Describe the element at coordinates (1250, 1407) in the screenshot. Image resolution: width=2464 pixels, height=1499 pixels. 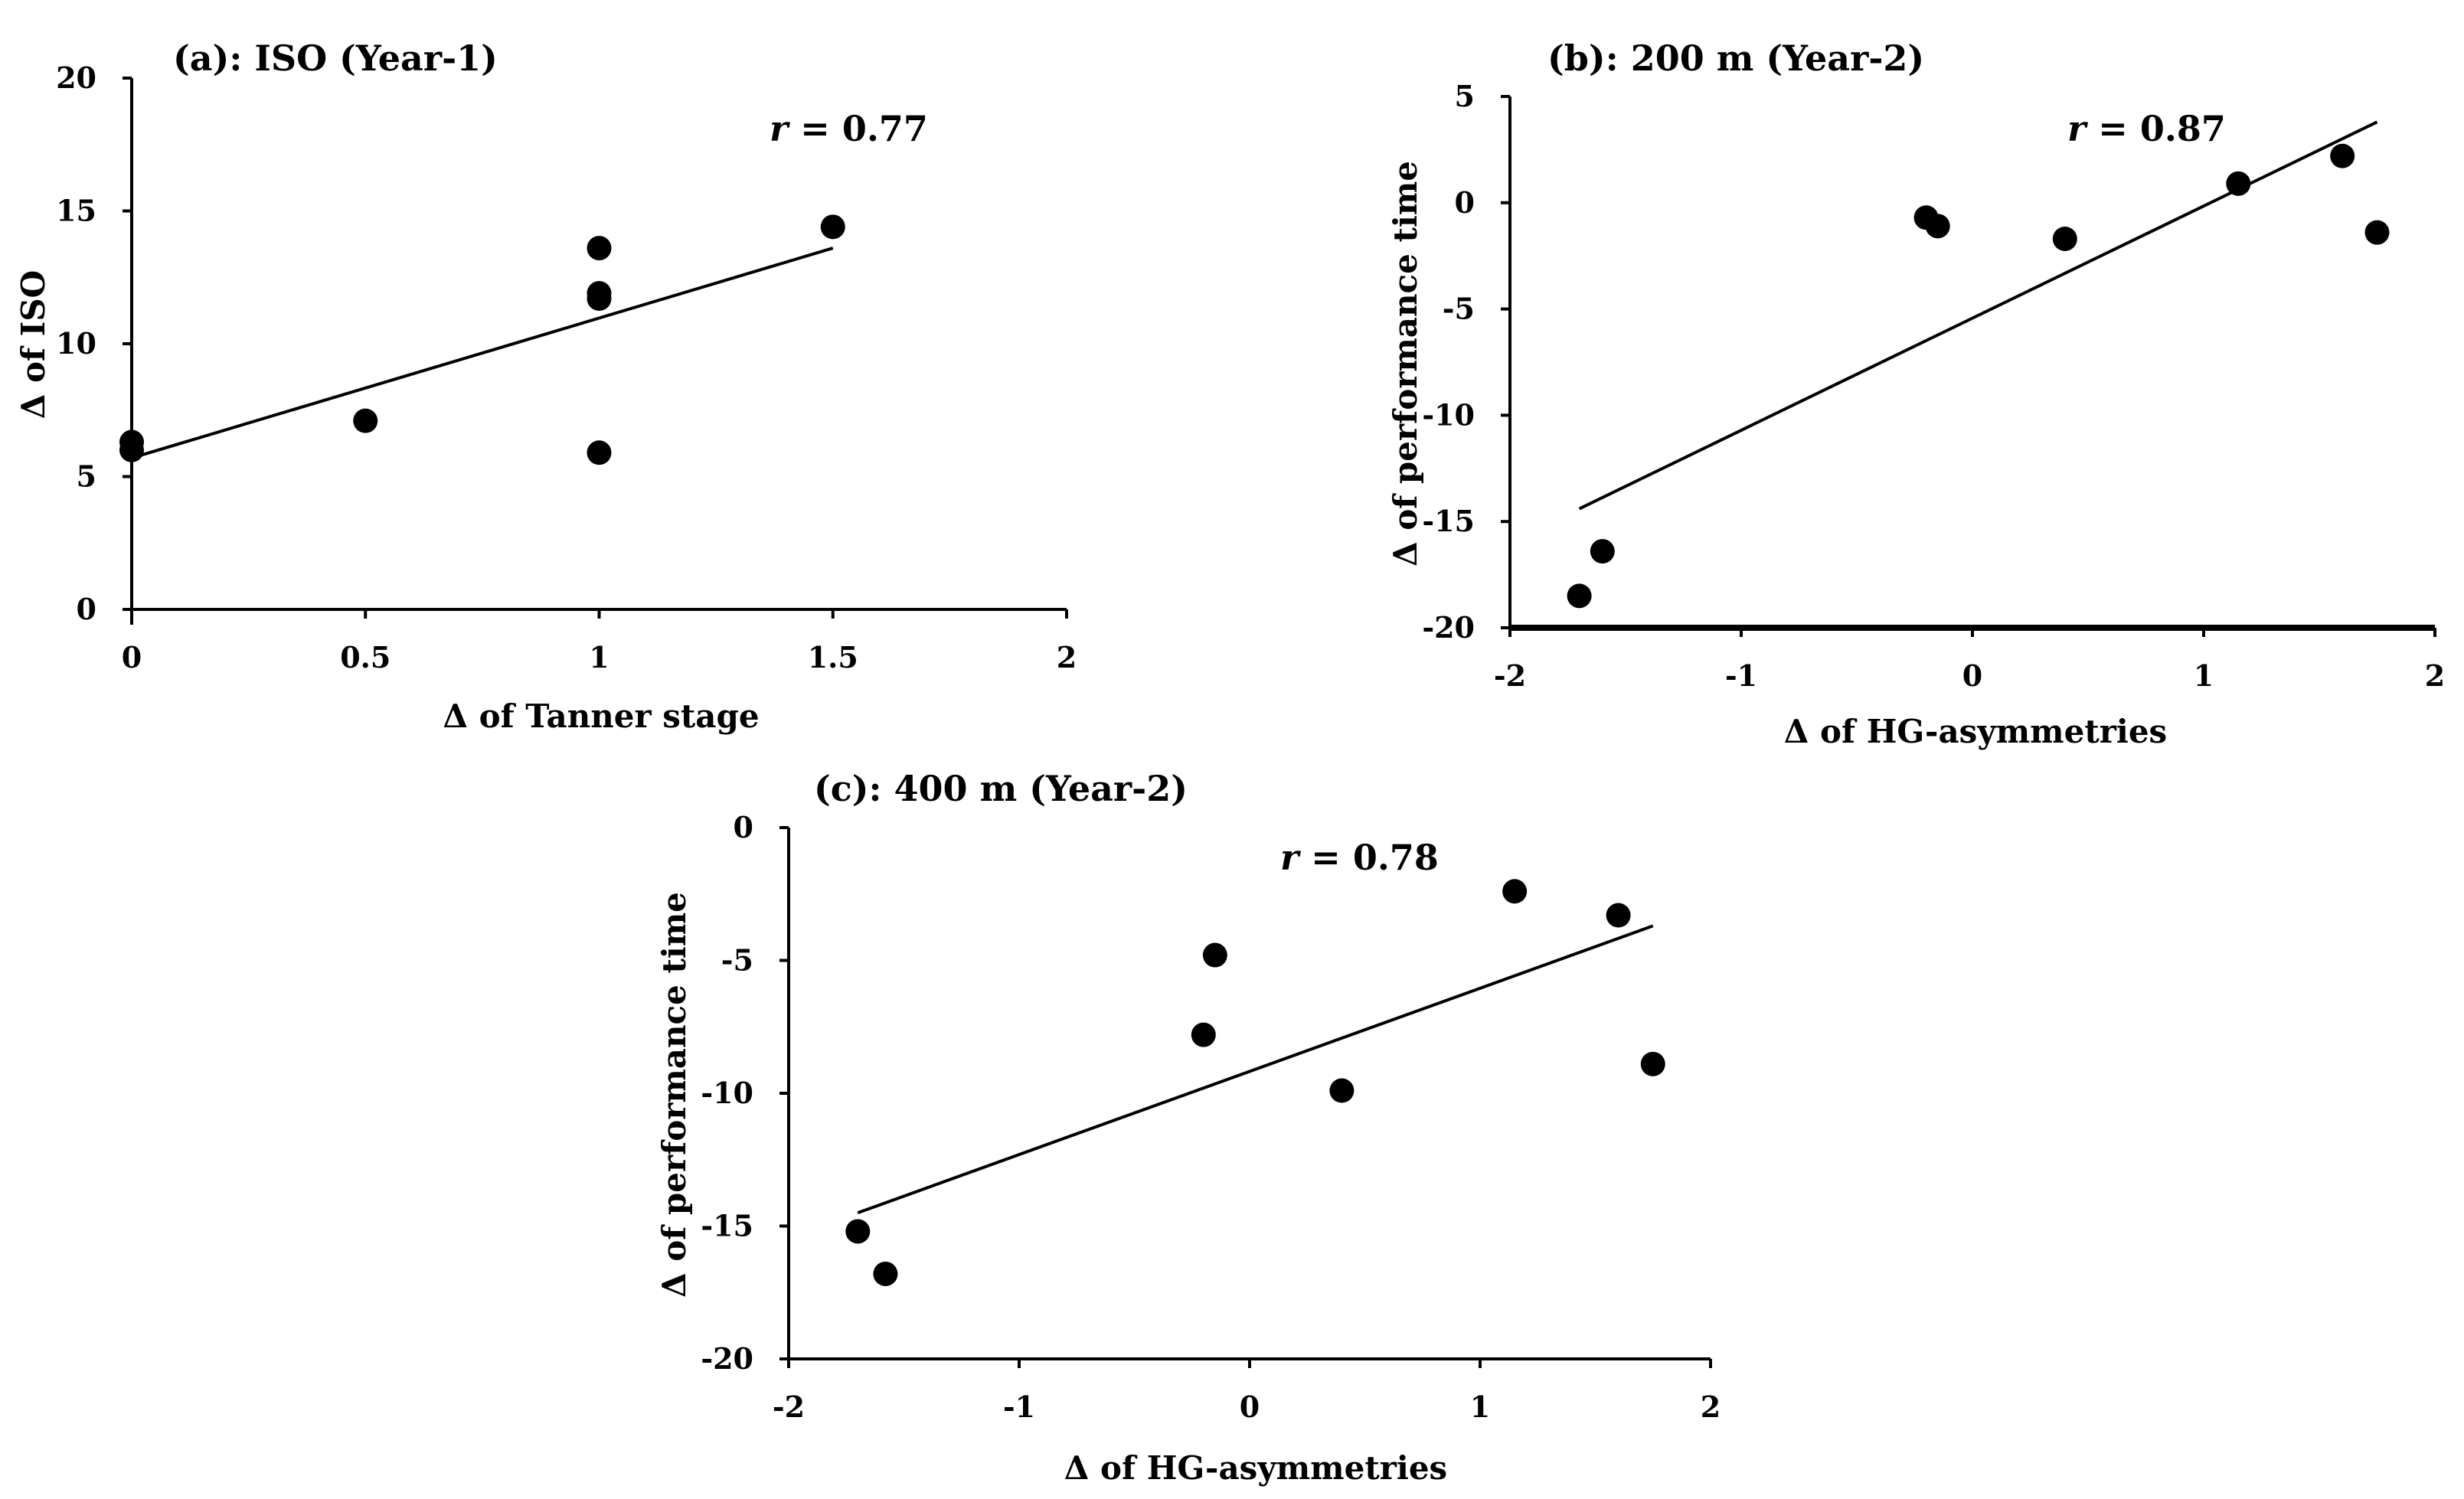
I see `panel-c-x-tick-label: 0` at that location.